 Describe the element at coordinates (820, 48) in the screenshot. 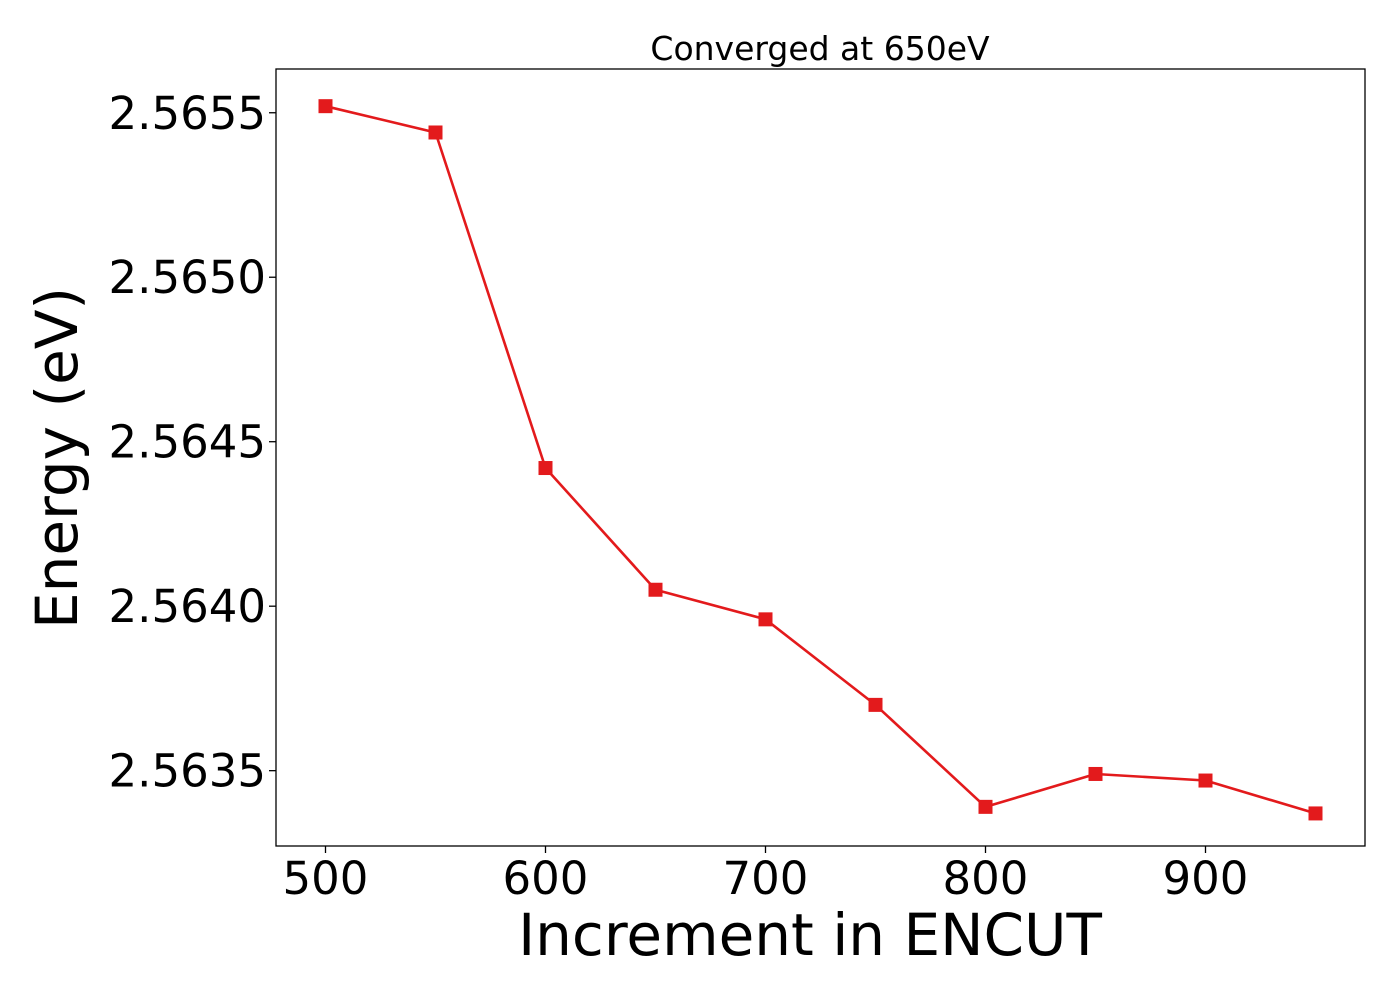

I see `chart-title: Converged at 650eV` at that location.